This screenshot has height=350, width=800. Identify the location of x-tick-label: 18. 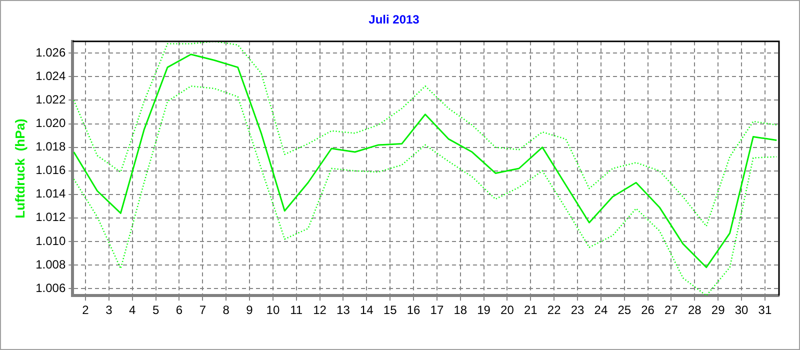
(461, 310).